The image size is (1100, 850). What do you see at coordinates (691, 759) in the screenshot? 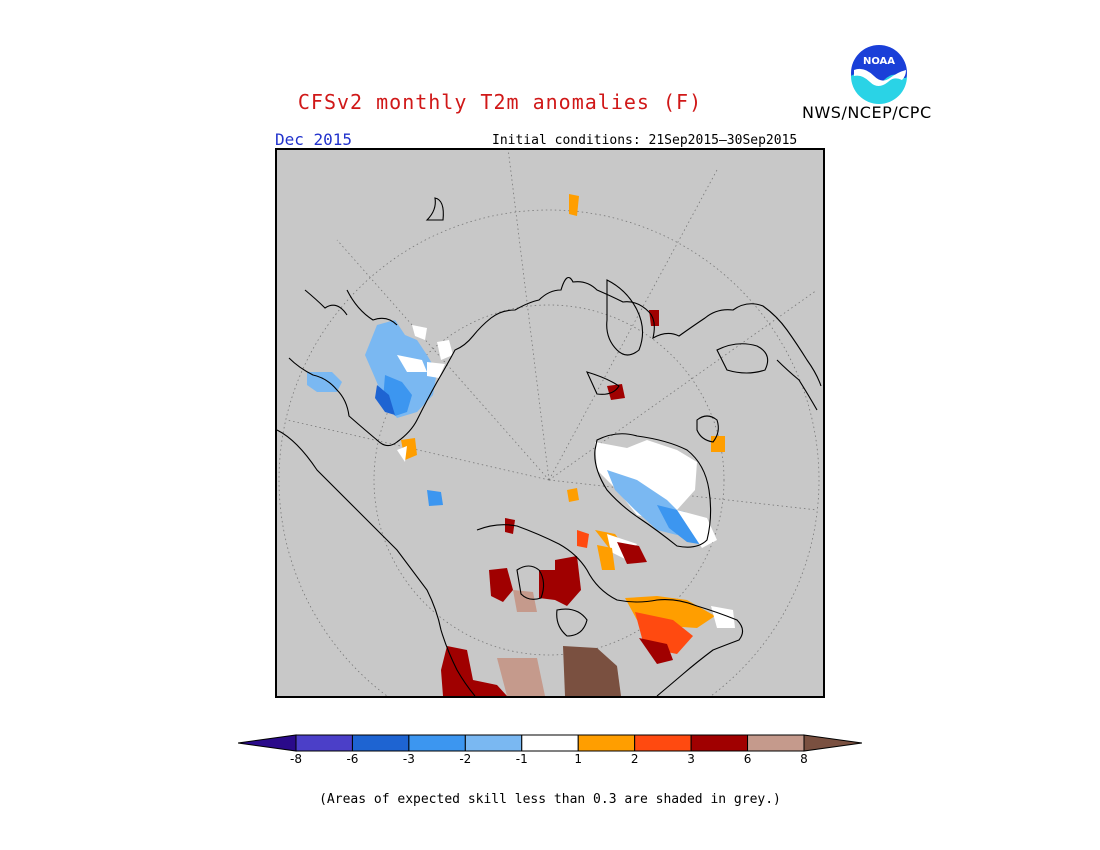
I see `color-scale-tick-label: 3` at bounding box center [691, 759].